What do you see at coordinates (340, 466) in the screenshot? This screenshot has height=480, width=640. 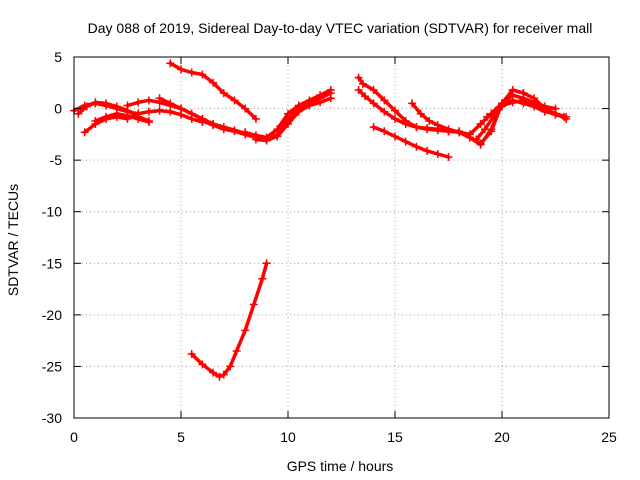 I see `x-axis-label: GPS time / hours` at bounding box center [340, 466].